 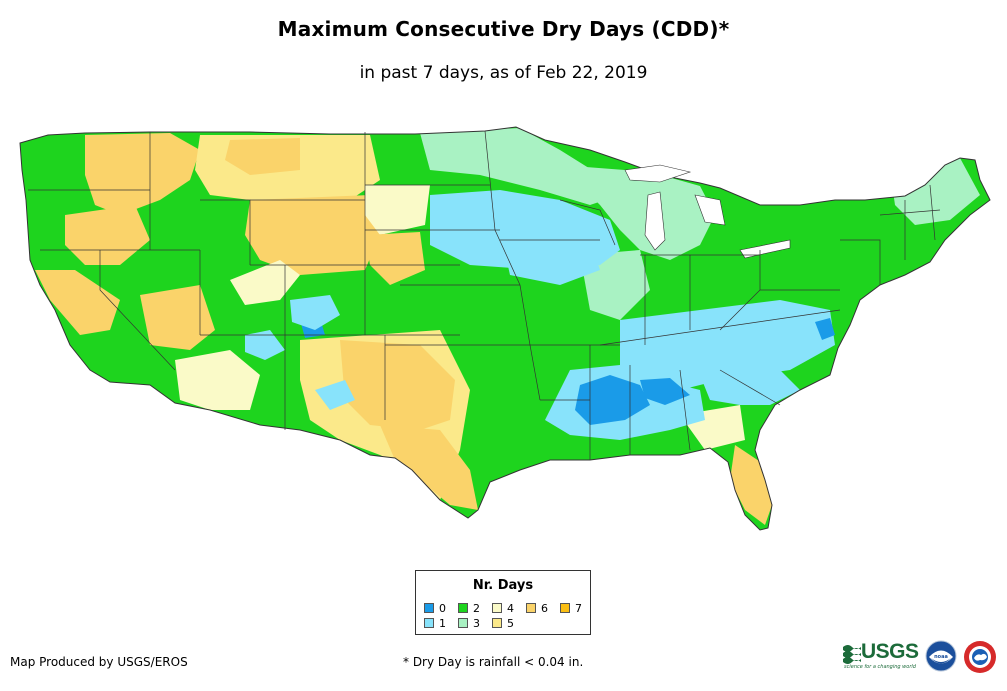 I want to click on cdd-zone-north-rockies, so click(x=142, y=174).